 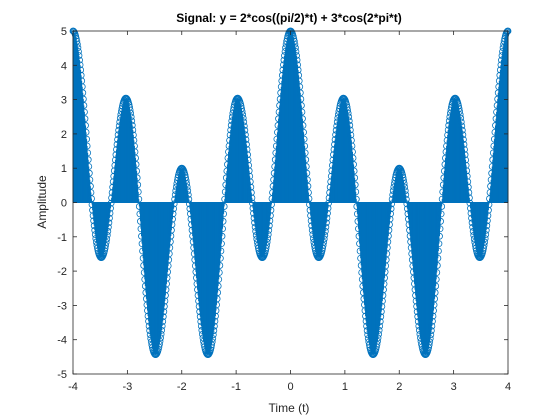 I want to click on y-tick-label: -5, so click(x=62, y=375).